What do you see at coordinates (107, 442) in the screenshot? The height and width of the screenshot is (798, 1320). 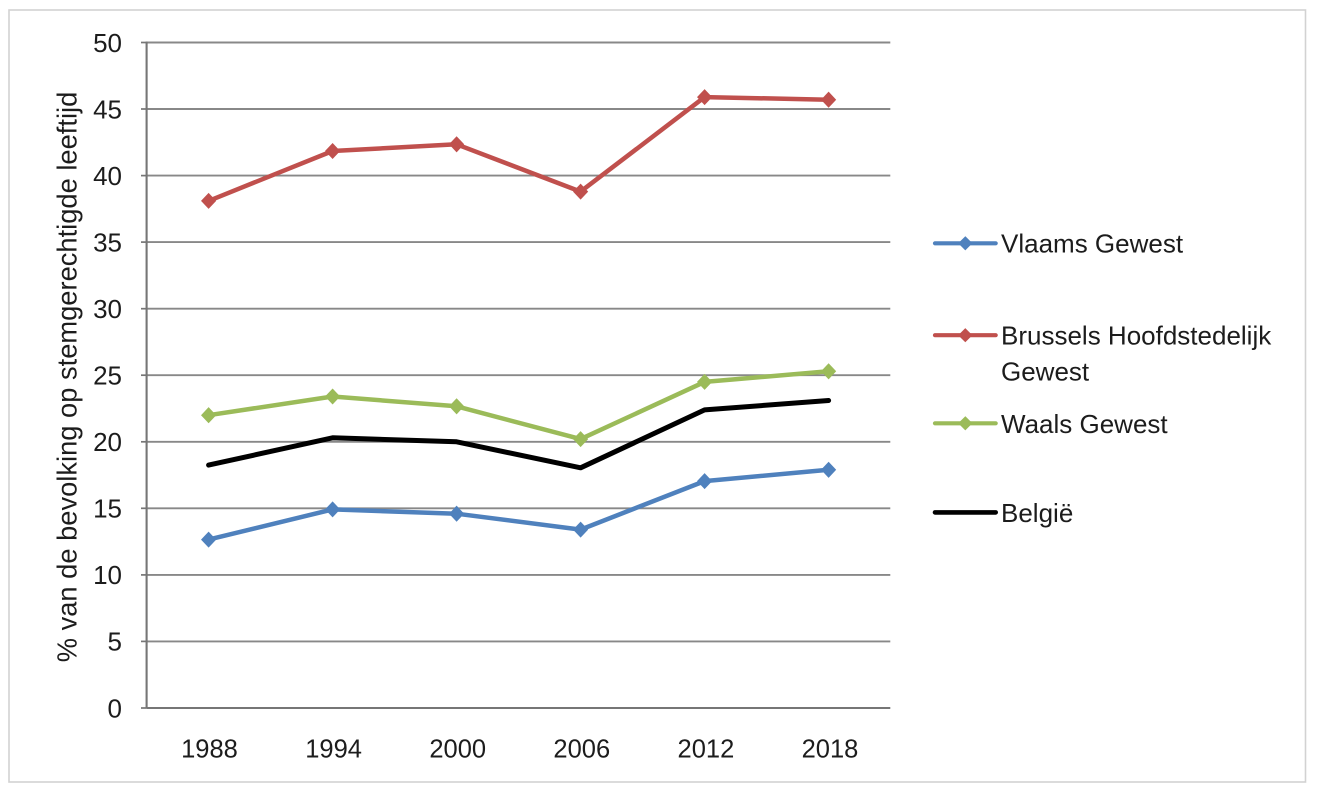 I see `svg-text: 20` at bounding box center [107, 442].